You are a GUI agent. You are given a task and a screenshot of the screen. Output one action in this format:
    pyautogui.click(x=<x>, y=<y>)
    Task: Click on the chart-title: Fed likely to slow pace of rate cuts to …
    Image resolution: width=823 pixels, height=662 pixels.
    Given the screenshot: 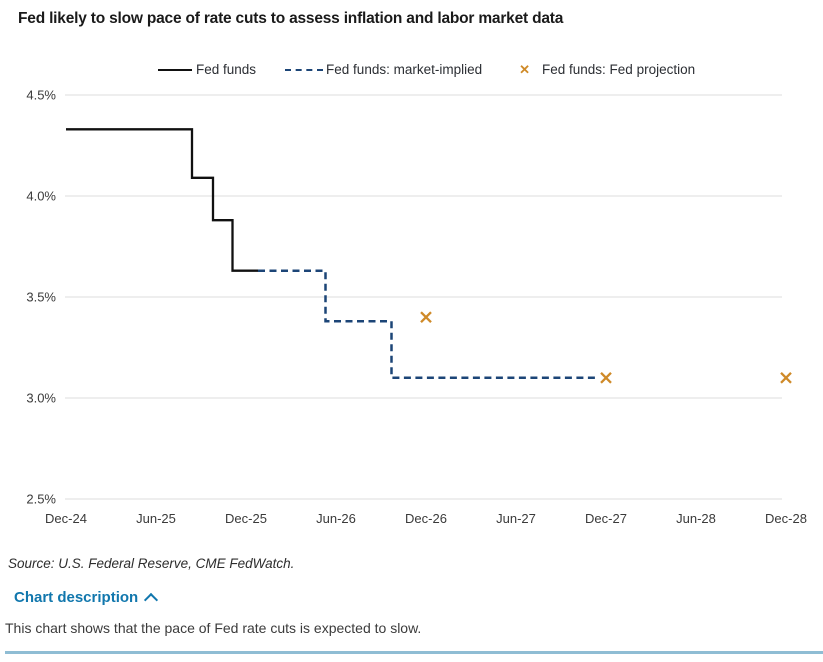 What is the action you would take?
    pyautogui.click(x=291, y=18)
    